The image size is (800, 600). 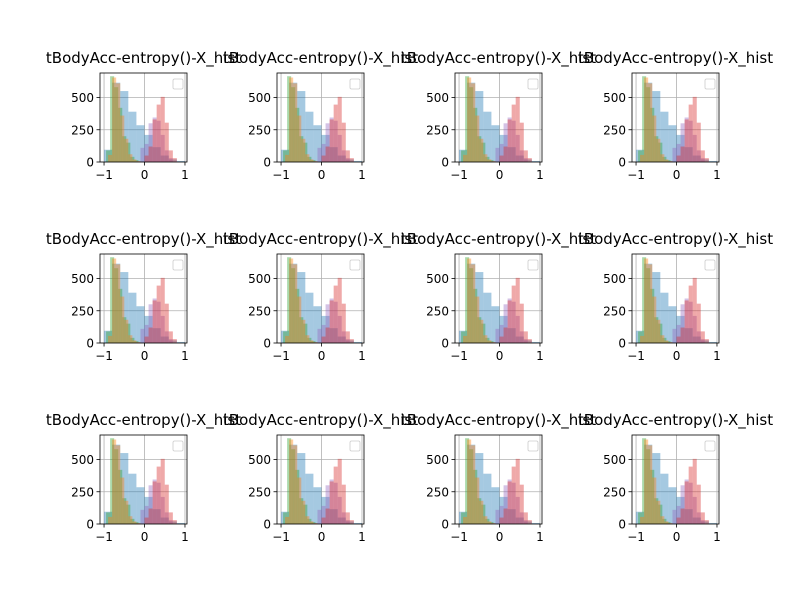 What do you see at coordinates (672, 143) in the screenshot?
I see `histogram-bar-s0-b4` at bounding box center [672, 143].